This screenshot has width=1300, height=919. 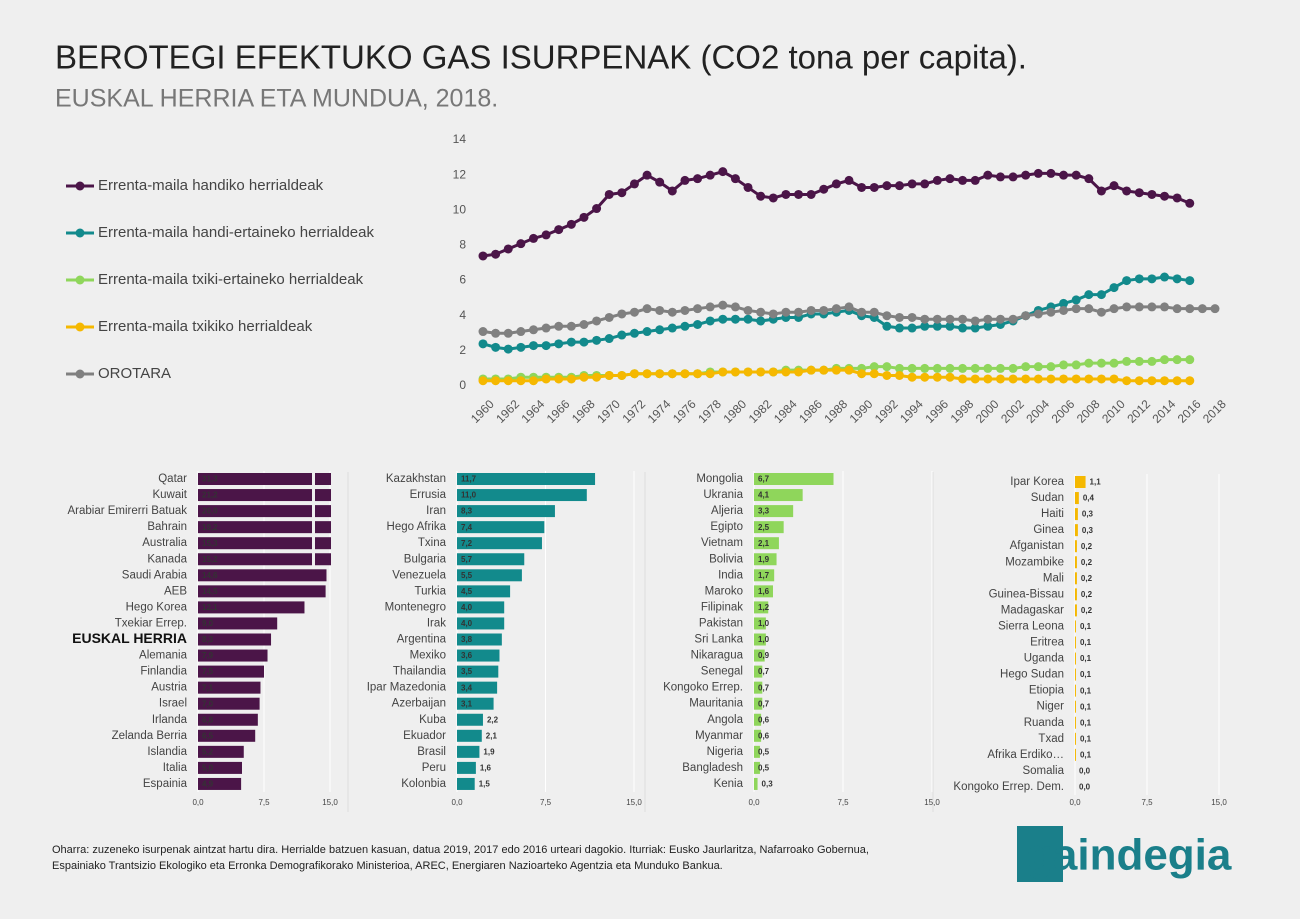 What do you see at coordinates (703, 688) in the screenshot?
I see `category-label: Kongoko Errep.` at bounding box center [703, 688].